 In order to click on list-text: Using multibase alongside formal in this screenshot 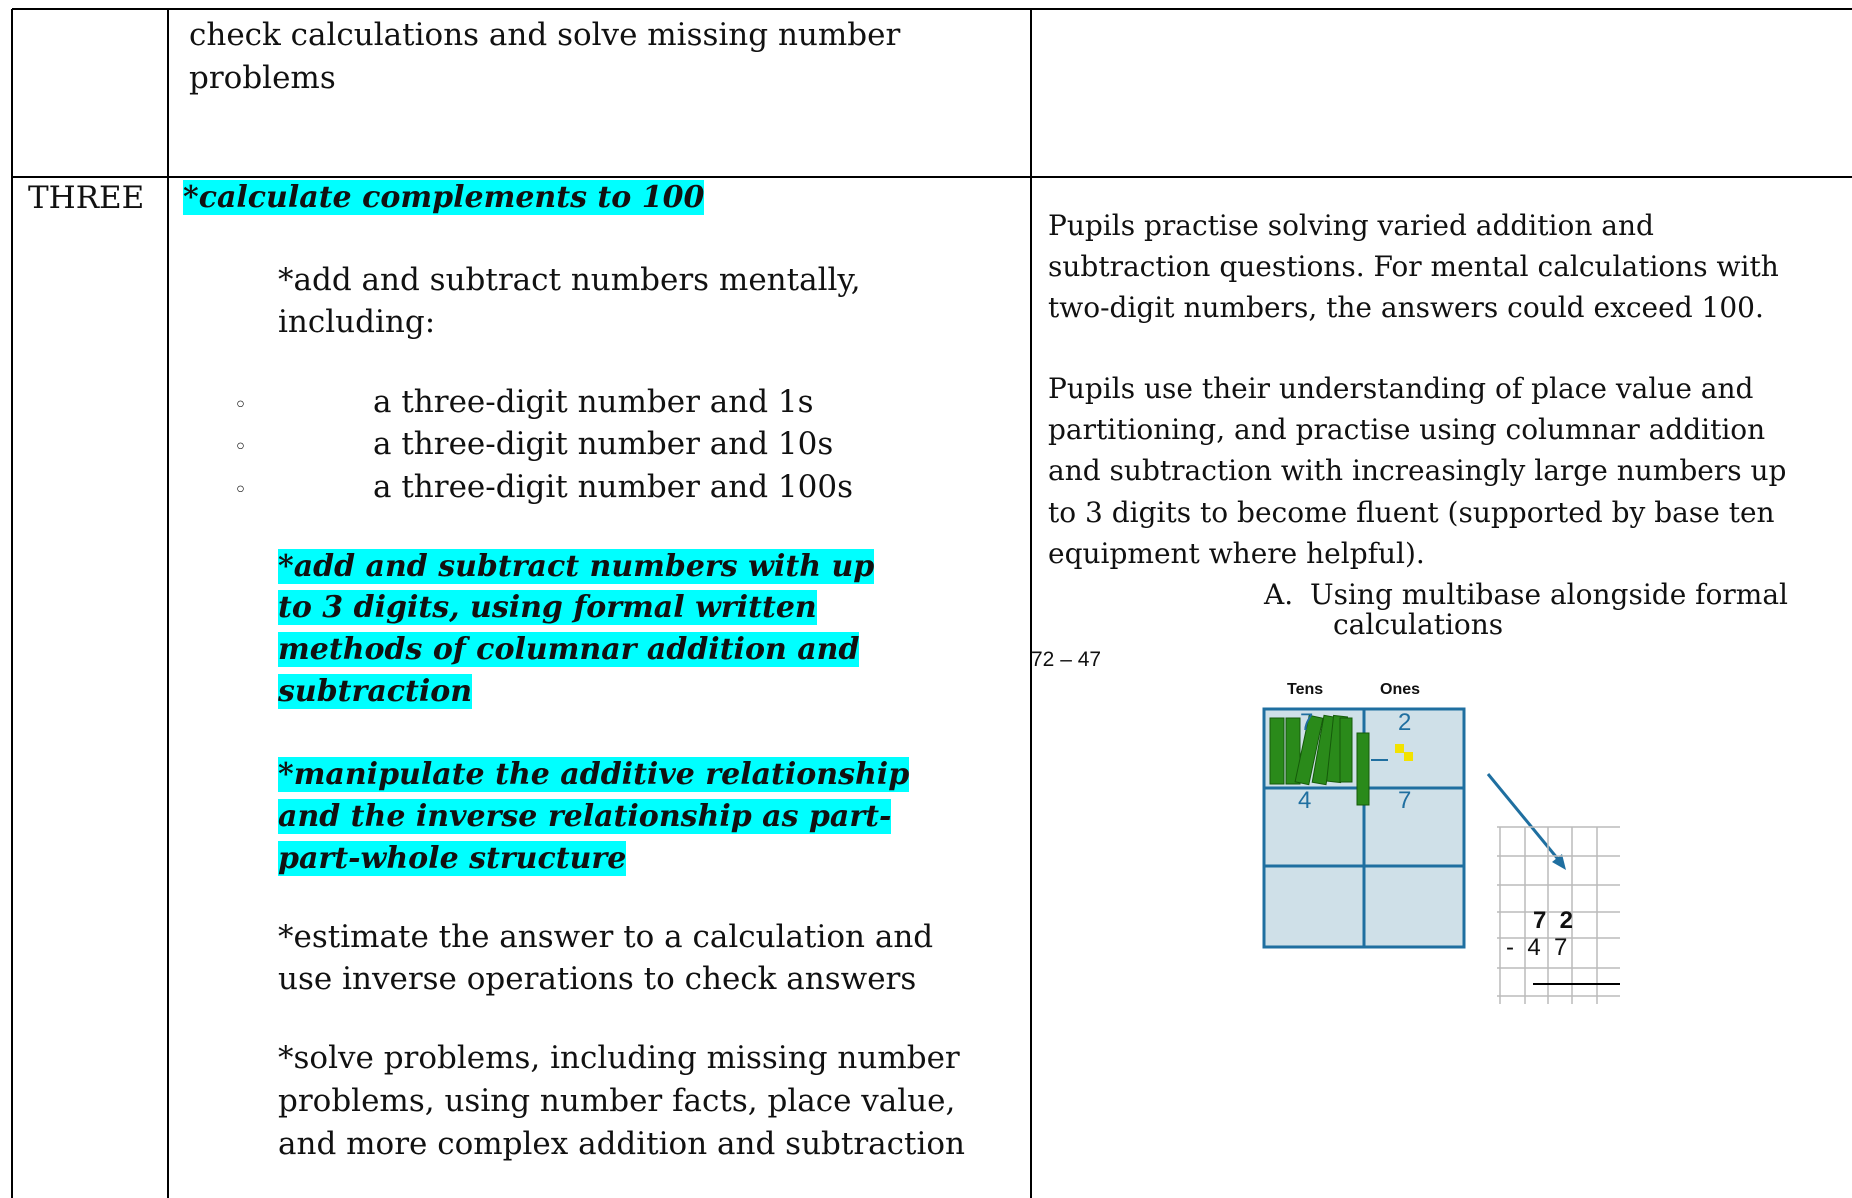, I will do `click(1549, 594)`.